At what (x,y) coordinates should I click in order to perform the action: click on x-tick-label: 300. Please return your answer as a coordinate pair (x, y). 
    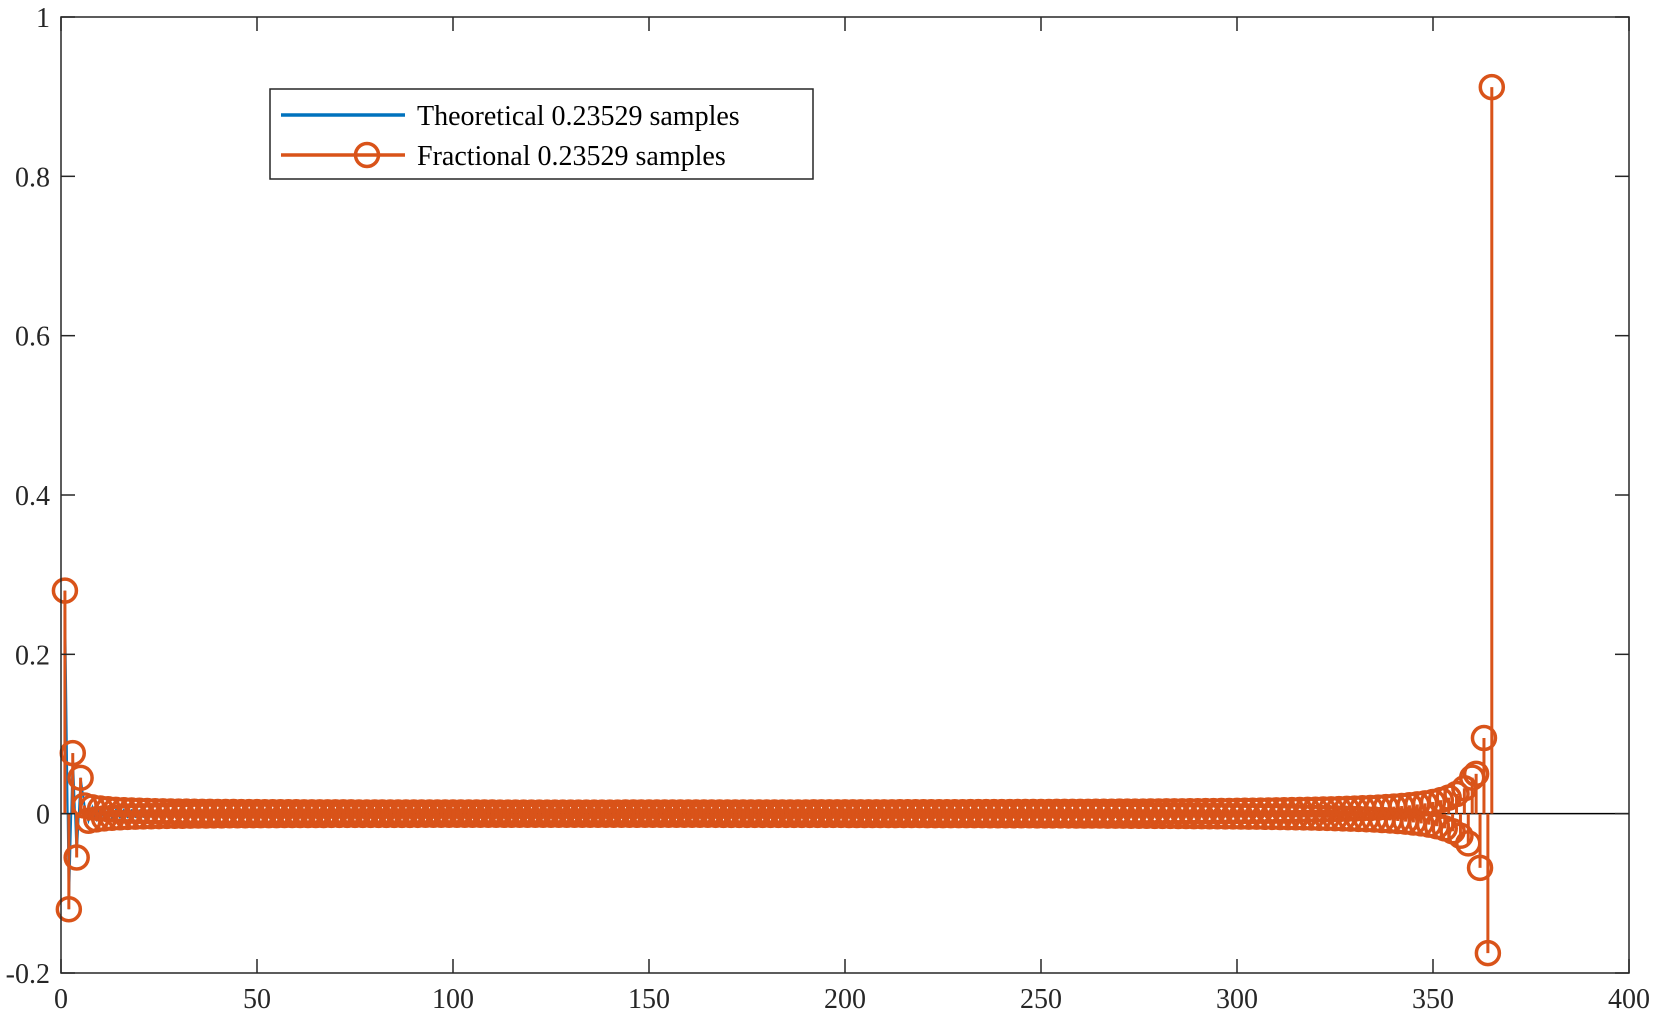
    Looking at the image, I should click on (1237, 999).